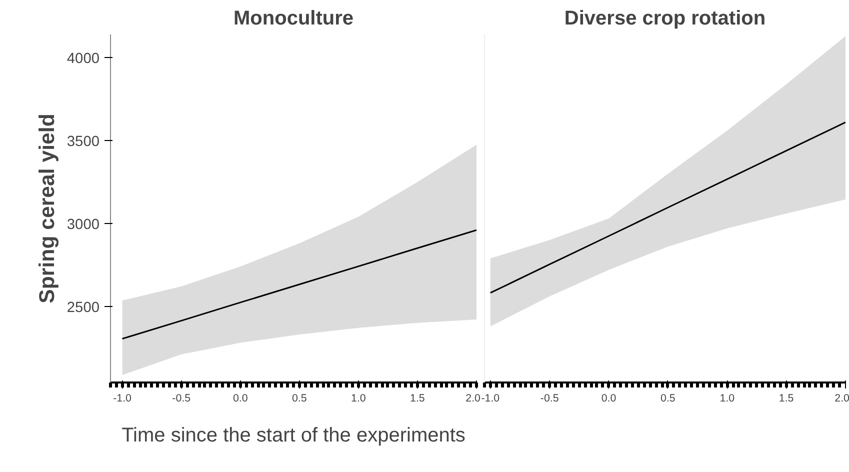 Image resolution: width=849 pixels, height=472 pixels. I want to click on chart-title: Monoculture, so click(294, 19).